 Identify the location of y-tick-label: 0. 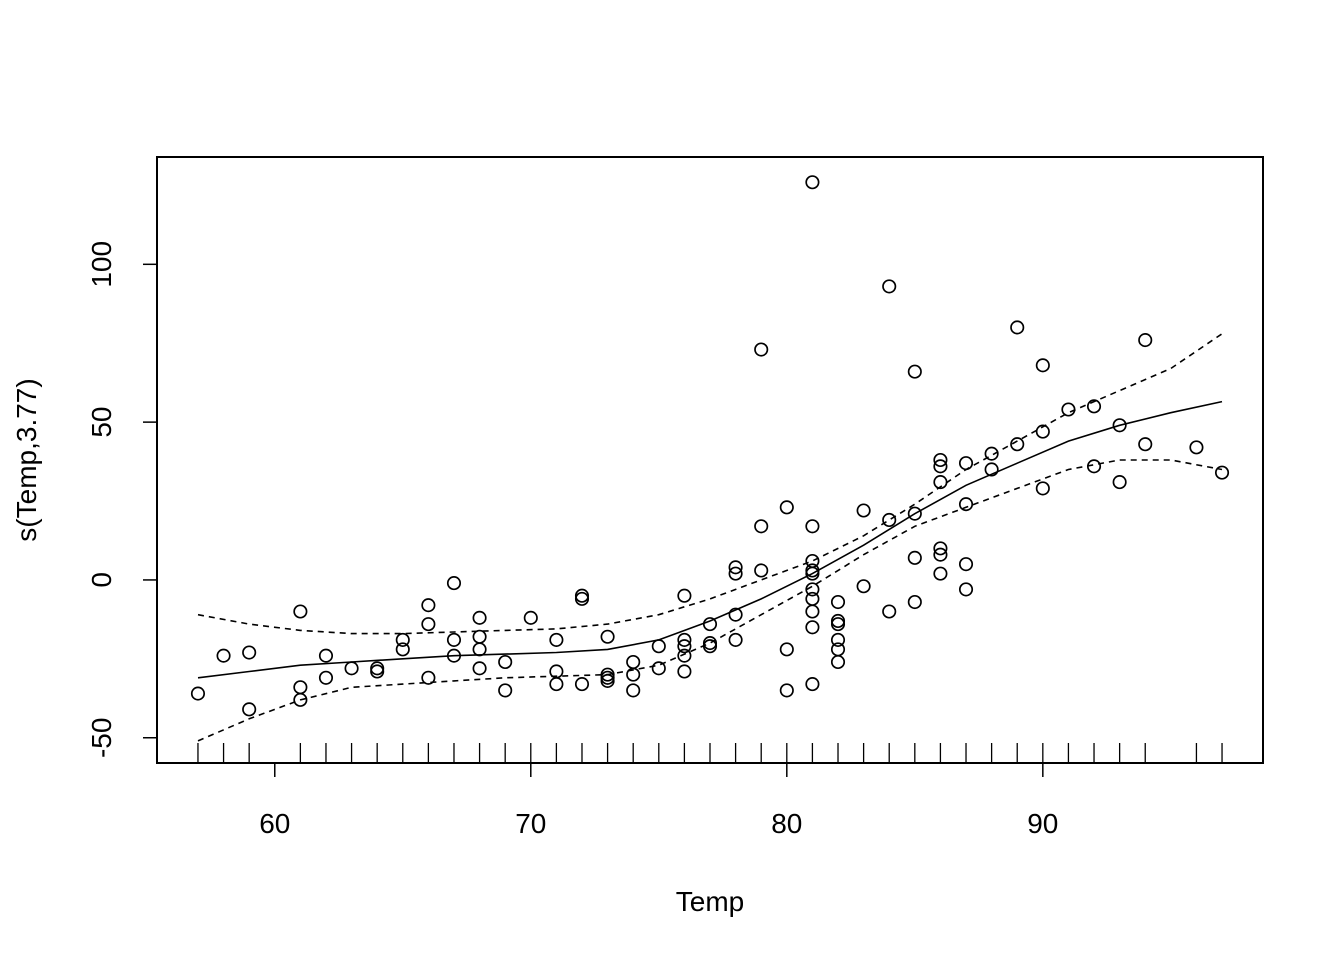
(101, 580).